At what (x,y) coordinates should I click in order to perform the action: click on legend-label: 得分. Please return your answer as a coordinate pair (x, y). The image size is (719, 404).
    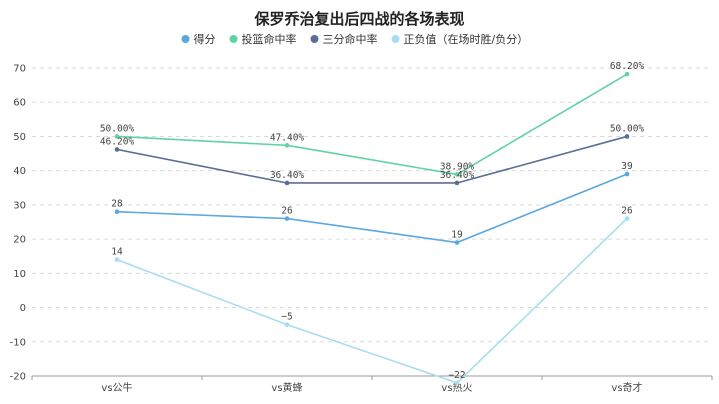
    Looking at the image, I should click on (205, 39).